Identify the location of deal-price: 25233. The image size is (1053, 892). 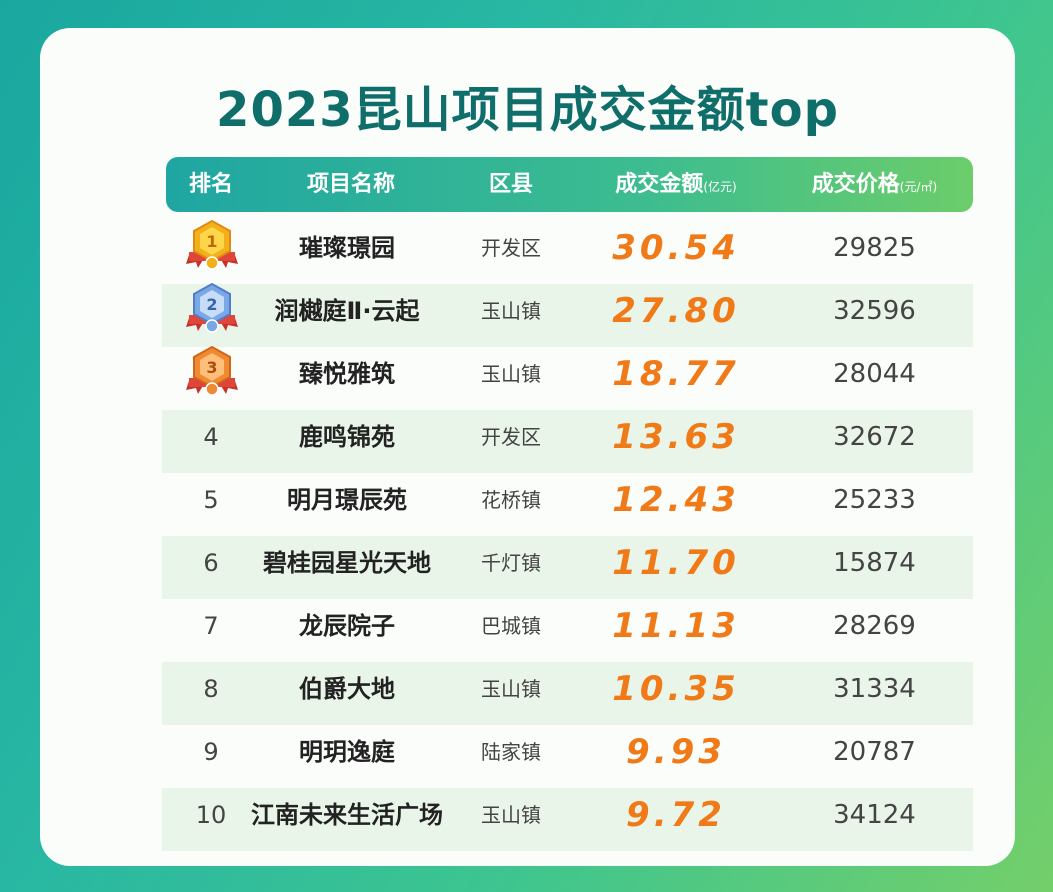
(874, 500).